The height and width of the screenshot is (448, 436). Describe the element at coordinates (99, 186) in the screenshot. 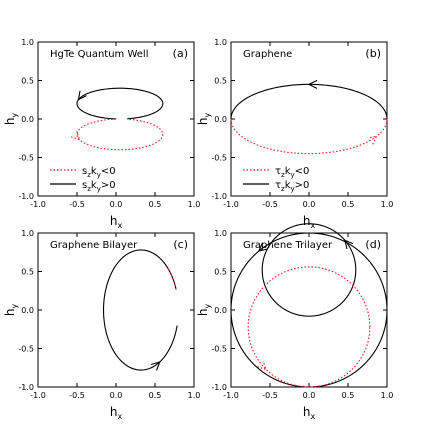

I see `legend-entry: szky>0` at that location.